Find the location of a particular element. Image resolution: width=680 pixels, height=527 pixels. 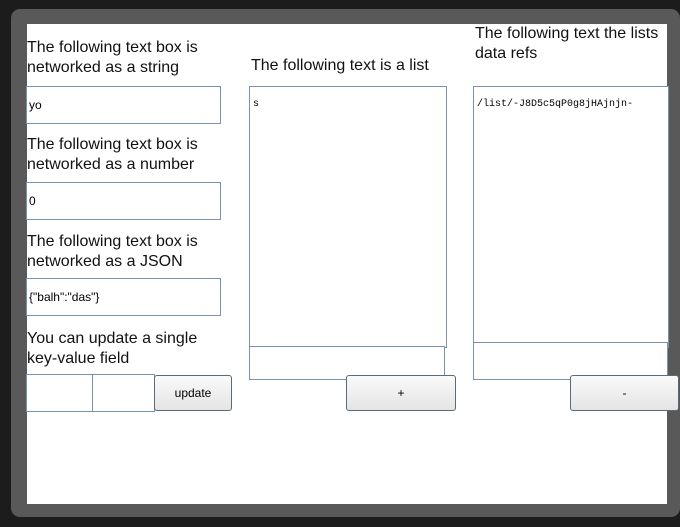

string-label-line1: The following text box is is located at coordinates (112, 47).